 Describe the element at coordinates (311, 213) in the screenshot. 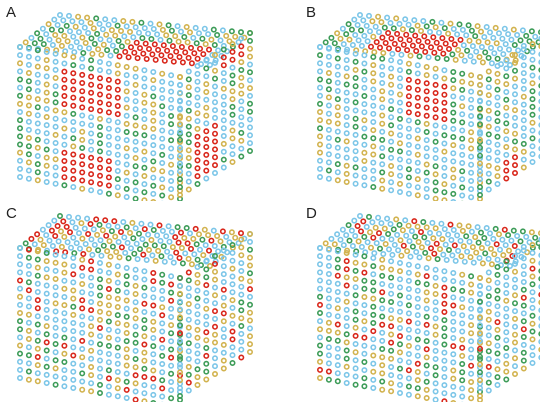

I see `panel-label-d: D` at that location.